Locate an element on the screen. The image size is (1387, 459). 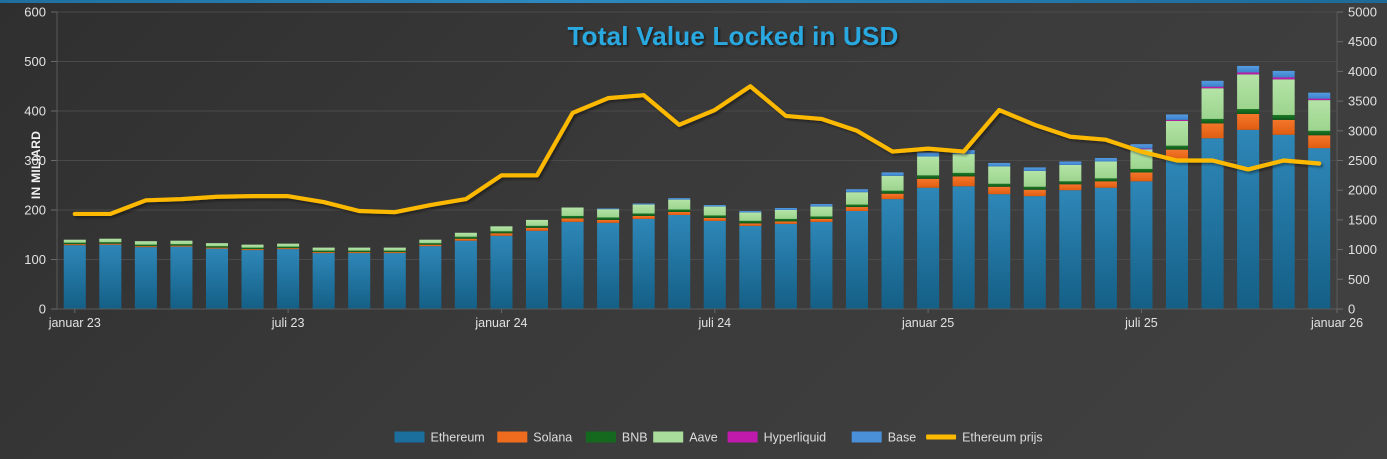
legend-item-bnb: BNB is located at coordinates (616, 438).